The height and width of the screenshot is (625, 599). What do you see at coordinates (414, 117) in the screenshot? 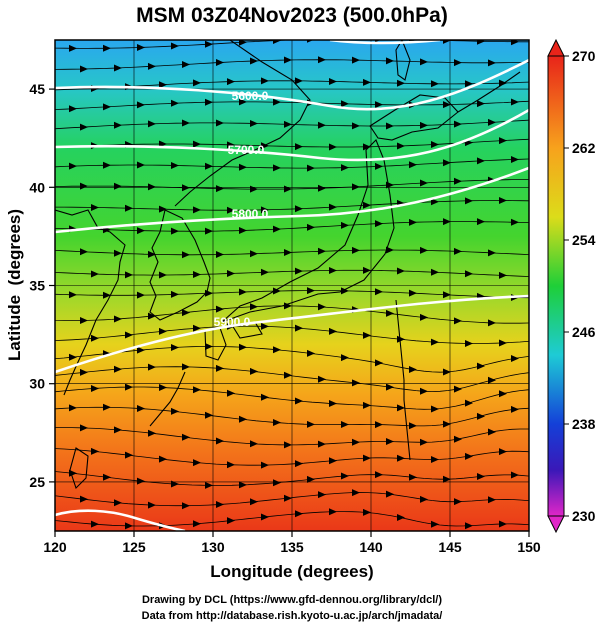
I see `hokkaido-coast` at bounding box center [414, 117].